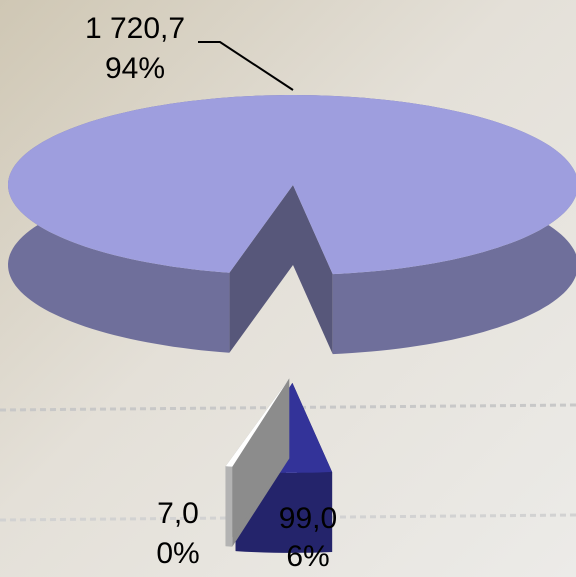  Describe the element at coordinates (307, 556) in the screenshot. I see `percent-label: 6%` at that location.